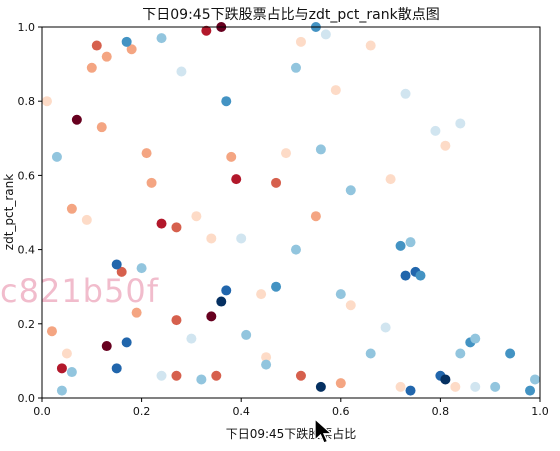 This screenshot has width=560, height=451. What do you see at coordinates (441, 411) in the screenshot?
I see `x-tick-label: 0.8` at bounding box center [441, 411].